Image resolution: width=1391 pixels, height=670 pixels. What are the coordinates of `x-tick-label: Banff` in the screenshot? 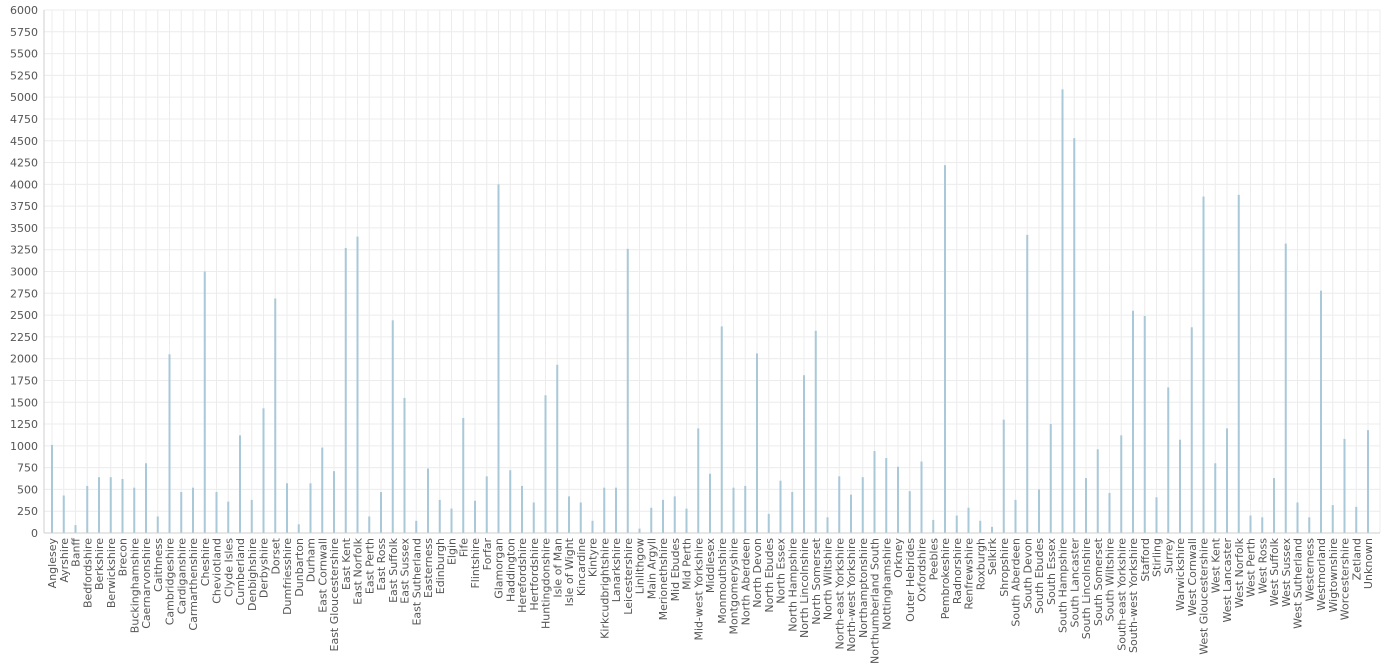 It's located at (76, 552).